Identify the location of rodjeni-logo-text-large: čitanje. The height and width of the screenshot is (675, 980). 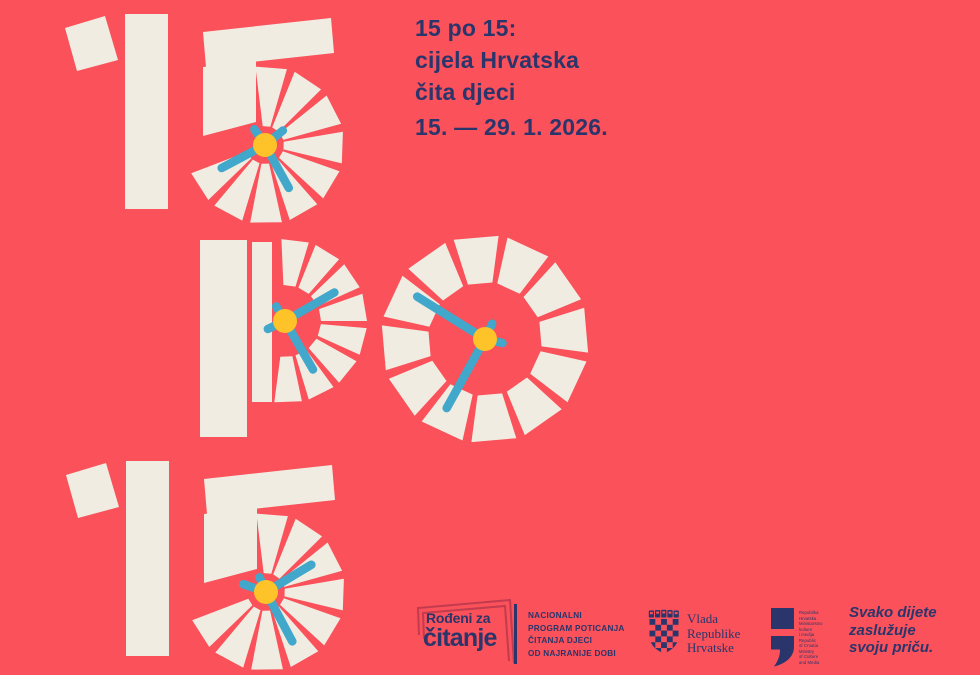
(460, 638).